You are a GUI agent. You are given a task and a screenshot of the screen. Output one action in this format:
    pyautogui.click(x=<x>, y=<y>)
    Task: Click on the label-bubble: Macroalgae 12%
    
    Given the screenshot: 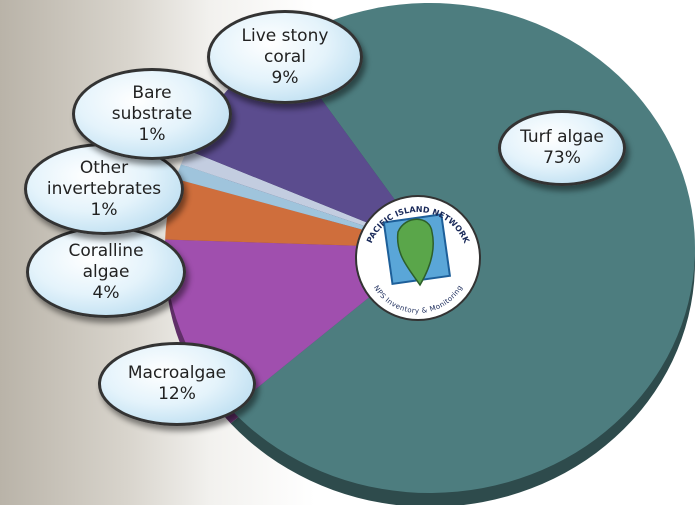 What is the action you would take?
    pyautogui.click(x=177, y=384)
    